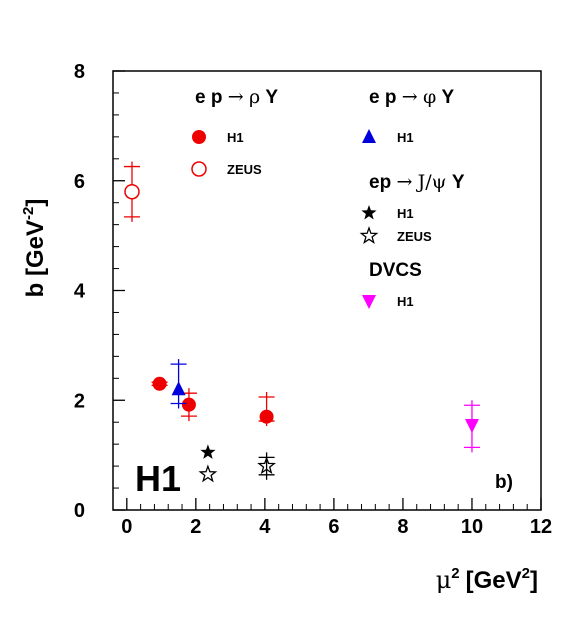 This screenshot has width=567, height=624. I want to click on y-tick-label: 2, so click(79, 401).